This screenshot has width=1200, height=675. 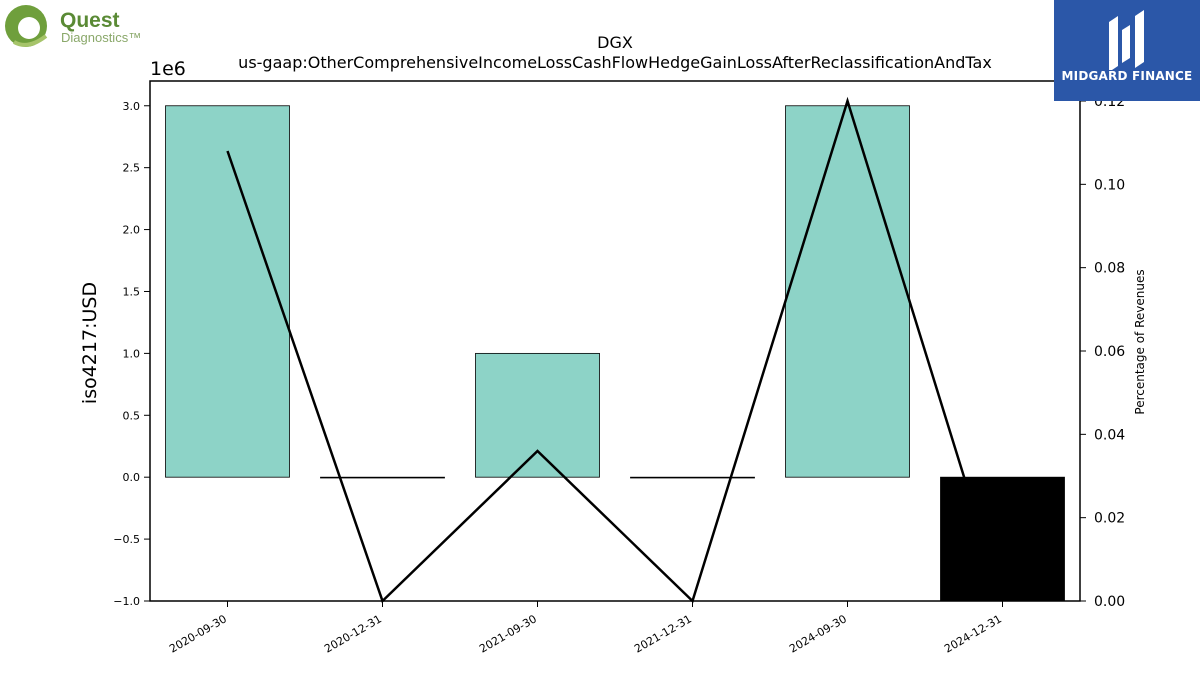 I want to click on y-axis-left: −1.0 −0.5 0.0 0.5 1.0 1.5 2.0 2.5 3.0, so click(x=131, y=354).